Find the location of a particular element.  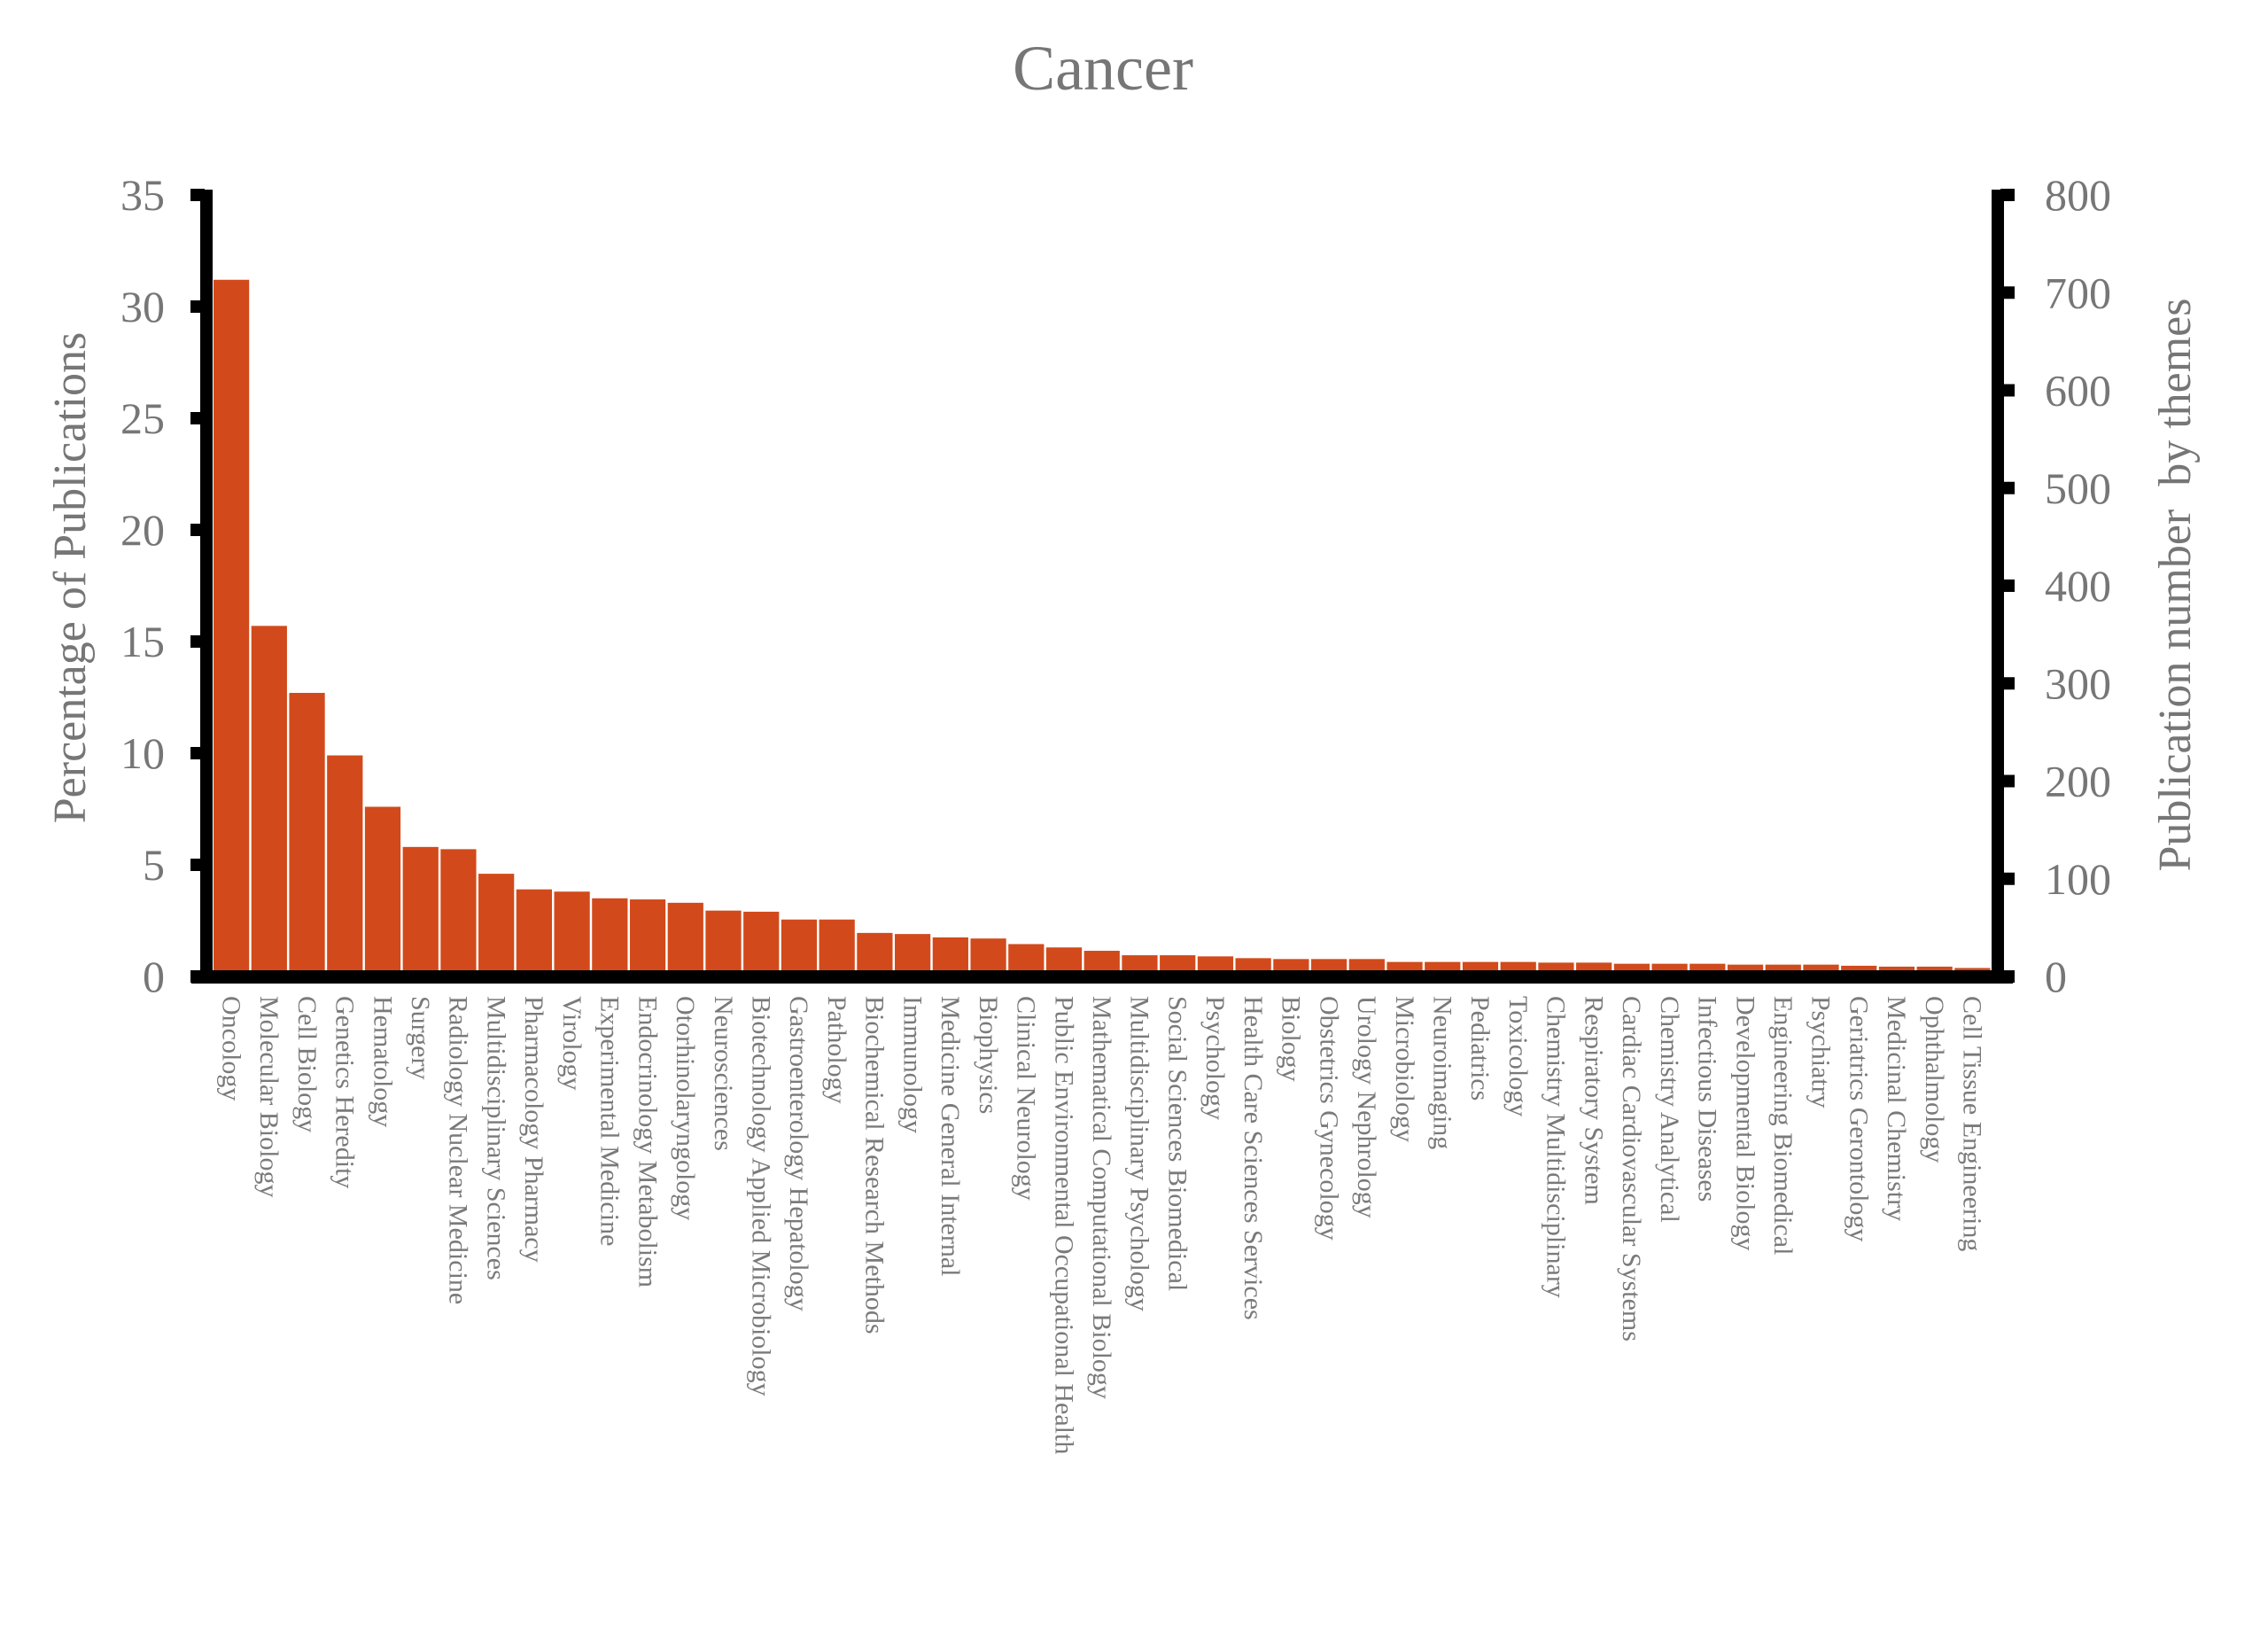

left-tick-label: 35 is located at coordinates (142, 195).